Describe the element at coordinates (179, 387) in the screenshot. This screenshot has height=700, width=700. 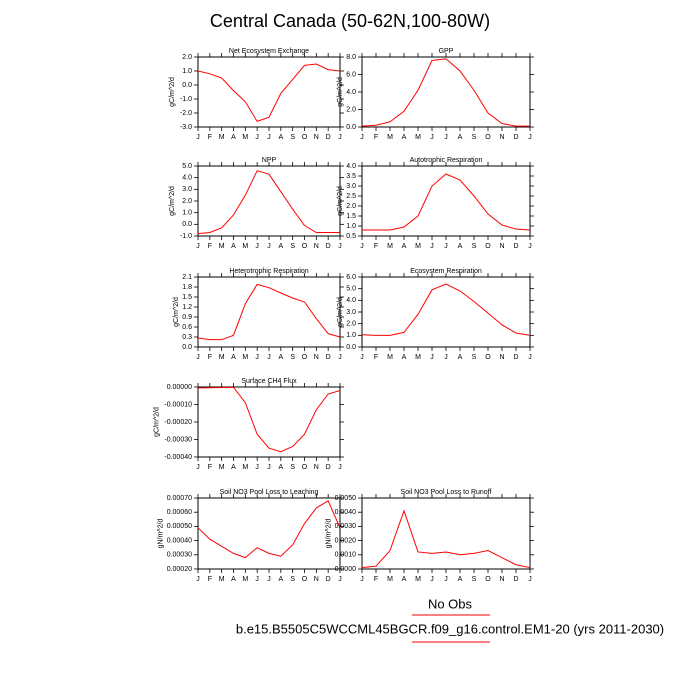
I see `y-tick-label: 0.00000` at that location.